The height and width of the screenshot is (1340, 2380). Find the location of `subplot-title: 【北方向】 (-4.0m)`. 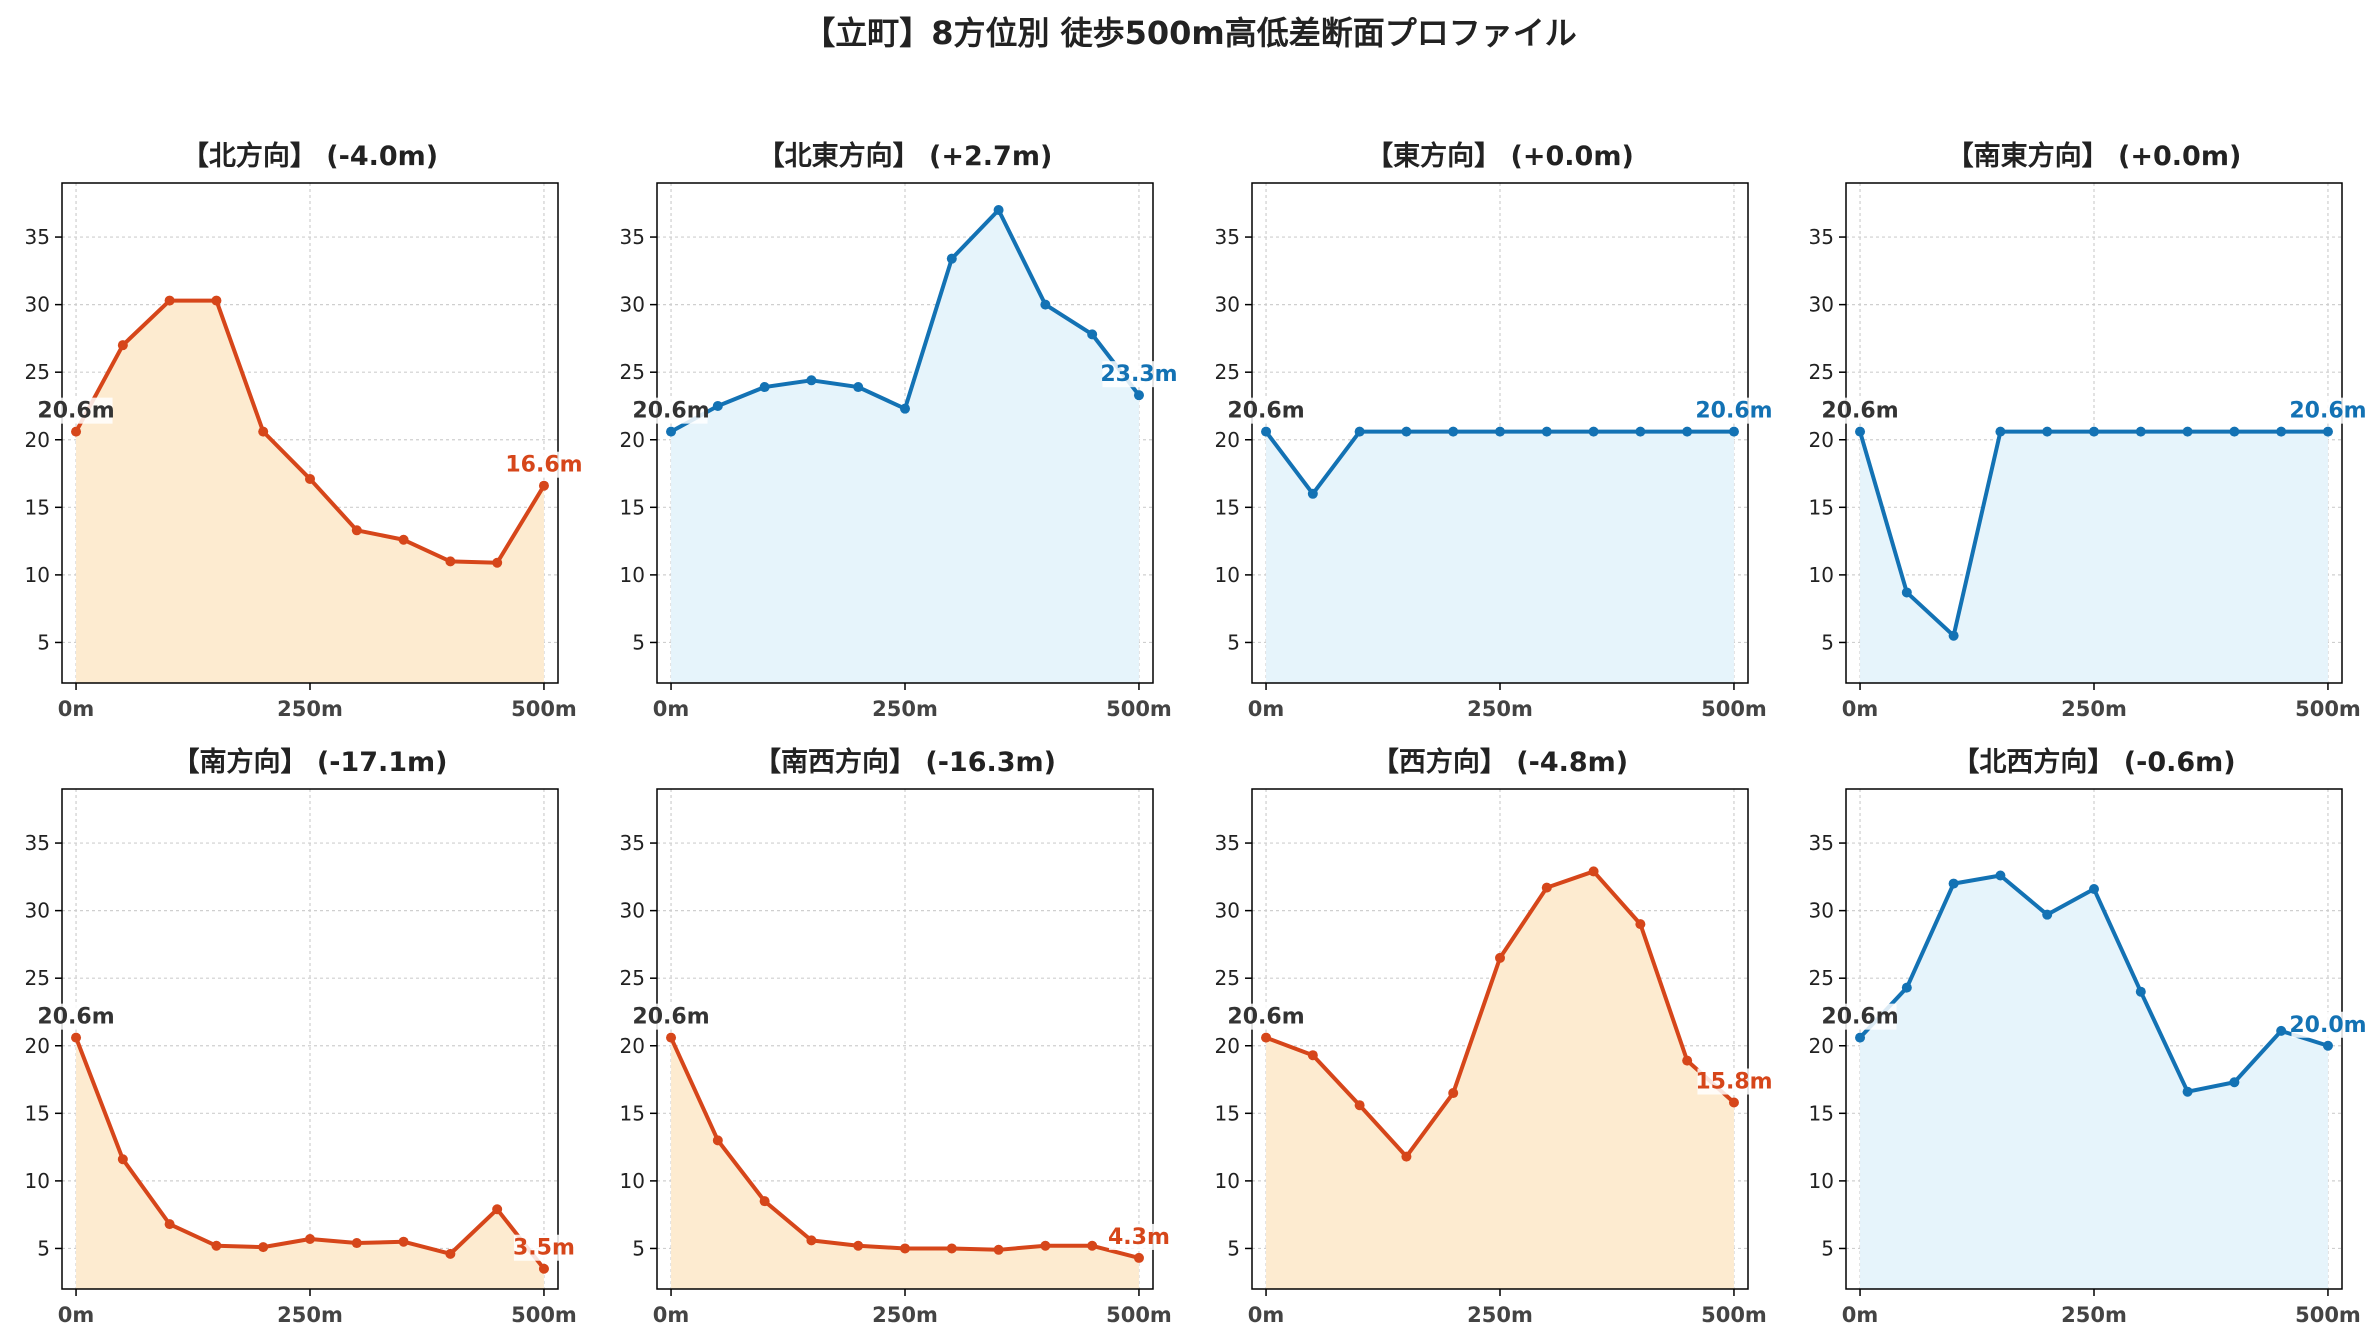

subplot-title: 【北方向】 (-4.0m) is located at coordinates (310, 156).